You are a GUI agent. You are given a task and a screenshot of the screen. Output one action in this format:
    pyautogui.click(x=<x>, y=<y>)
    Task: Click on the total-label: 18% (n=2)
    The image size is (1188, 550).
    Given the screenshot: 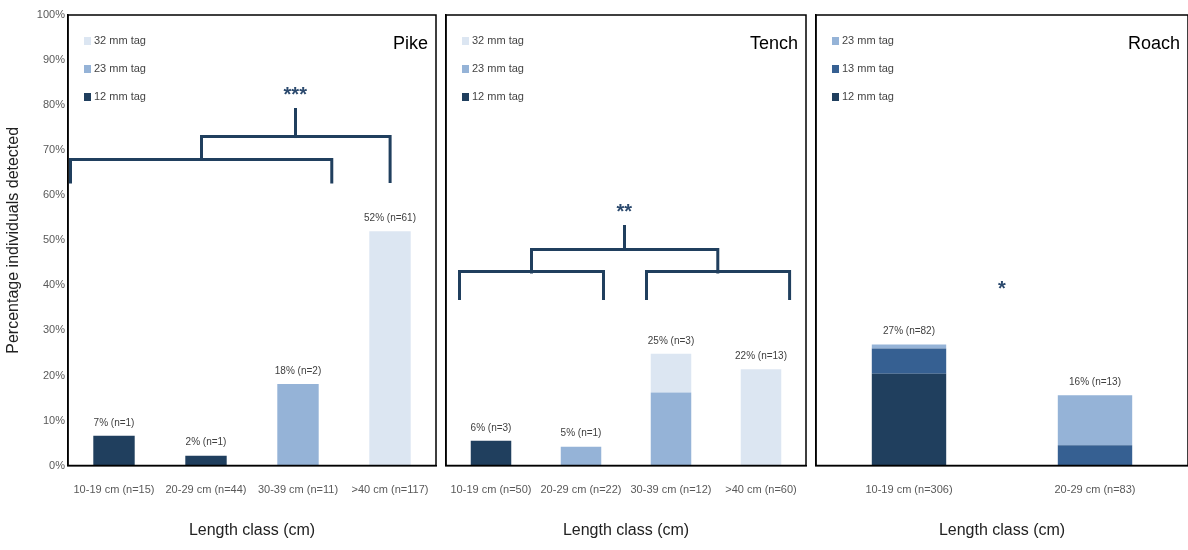 What is the action you would take?
    pyautogui.click(x=298, y=370)
    